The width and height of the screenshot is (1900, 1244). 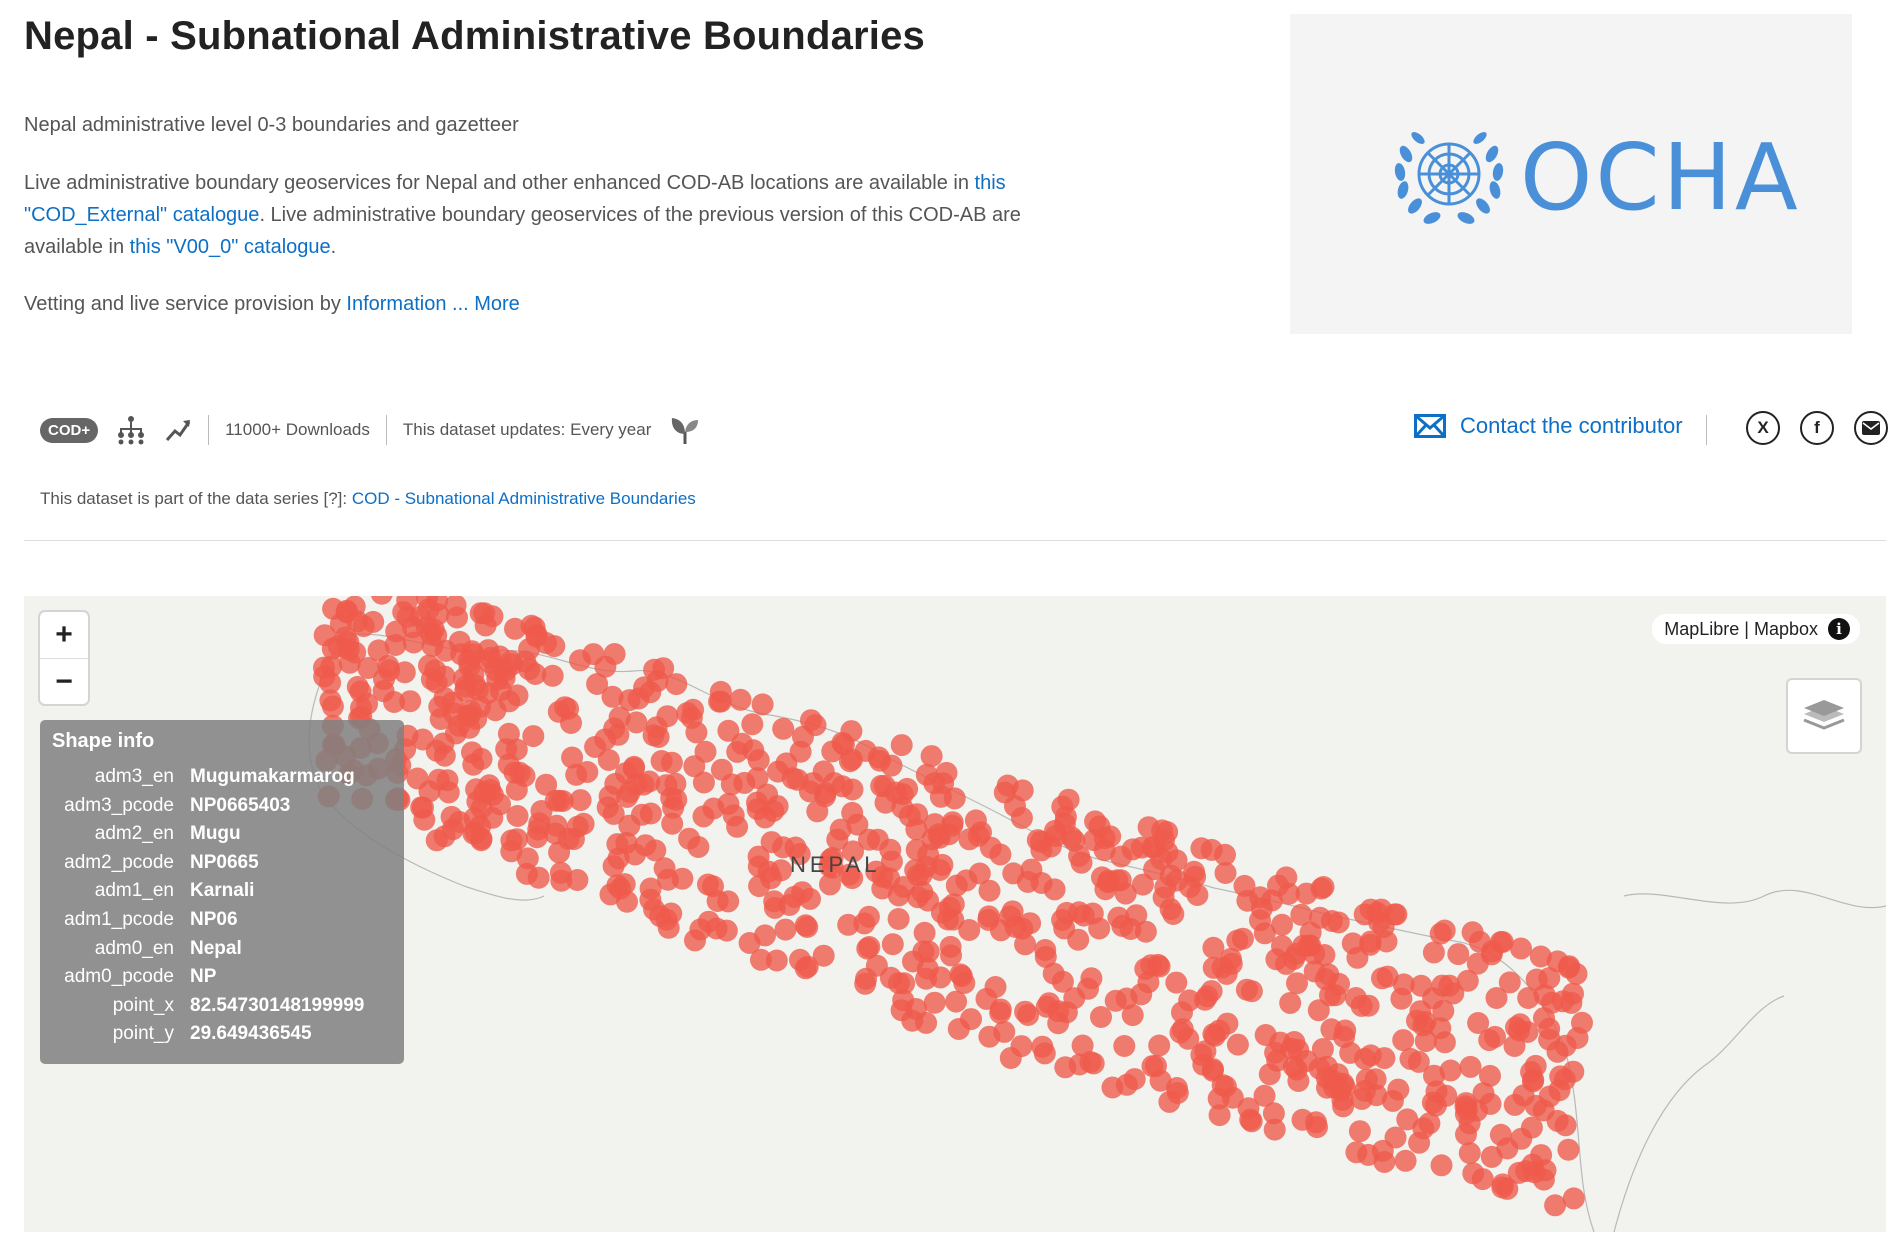 What do you see at coordinates (131, 430) in the screenshot?
I see `hierarchy-icon` at bounding box center [131, 430].